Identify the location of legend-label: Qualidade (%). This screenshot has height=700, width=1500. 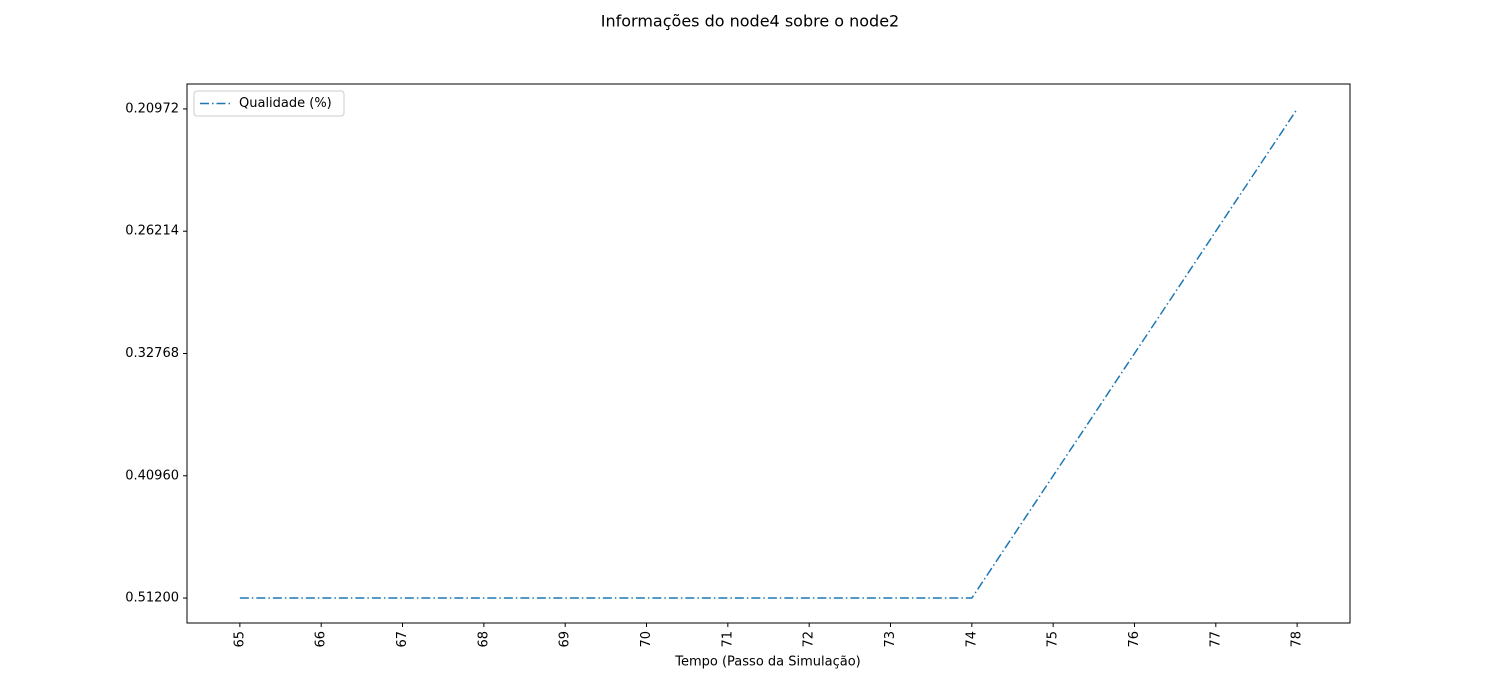
(285, 103).